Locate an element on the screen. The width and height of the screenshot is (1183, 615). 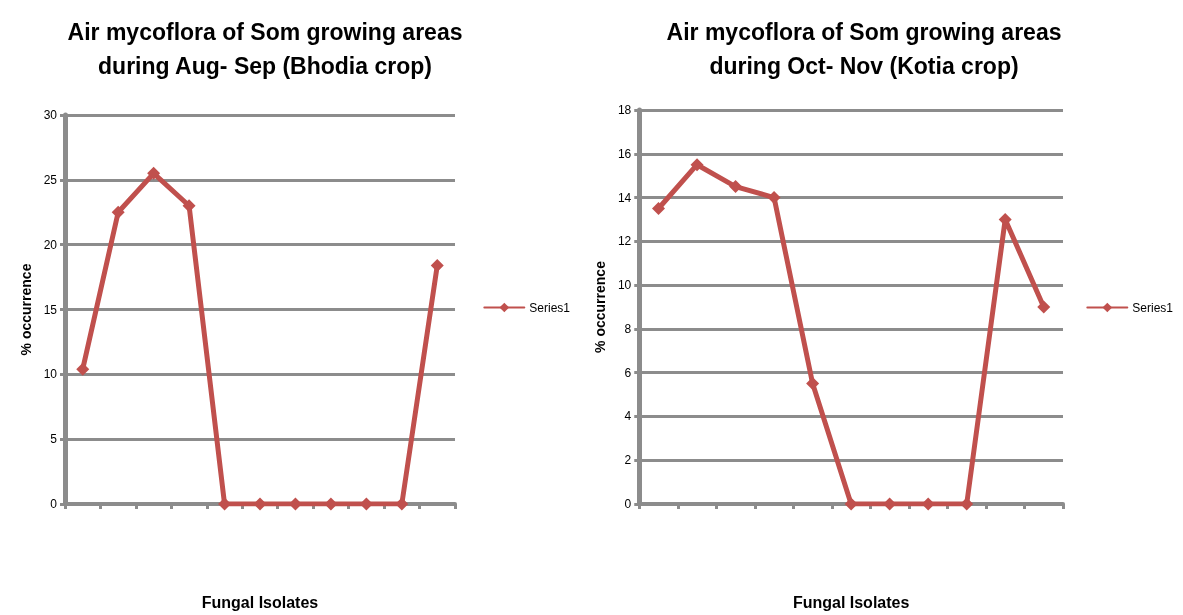
y-tick-label: 12 is located at coordinates (624, 241).